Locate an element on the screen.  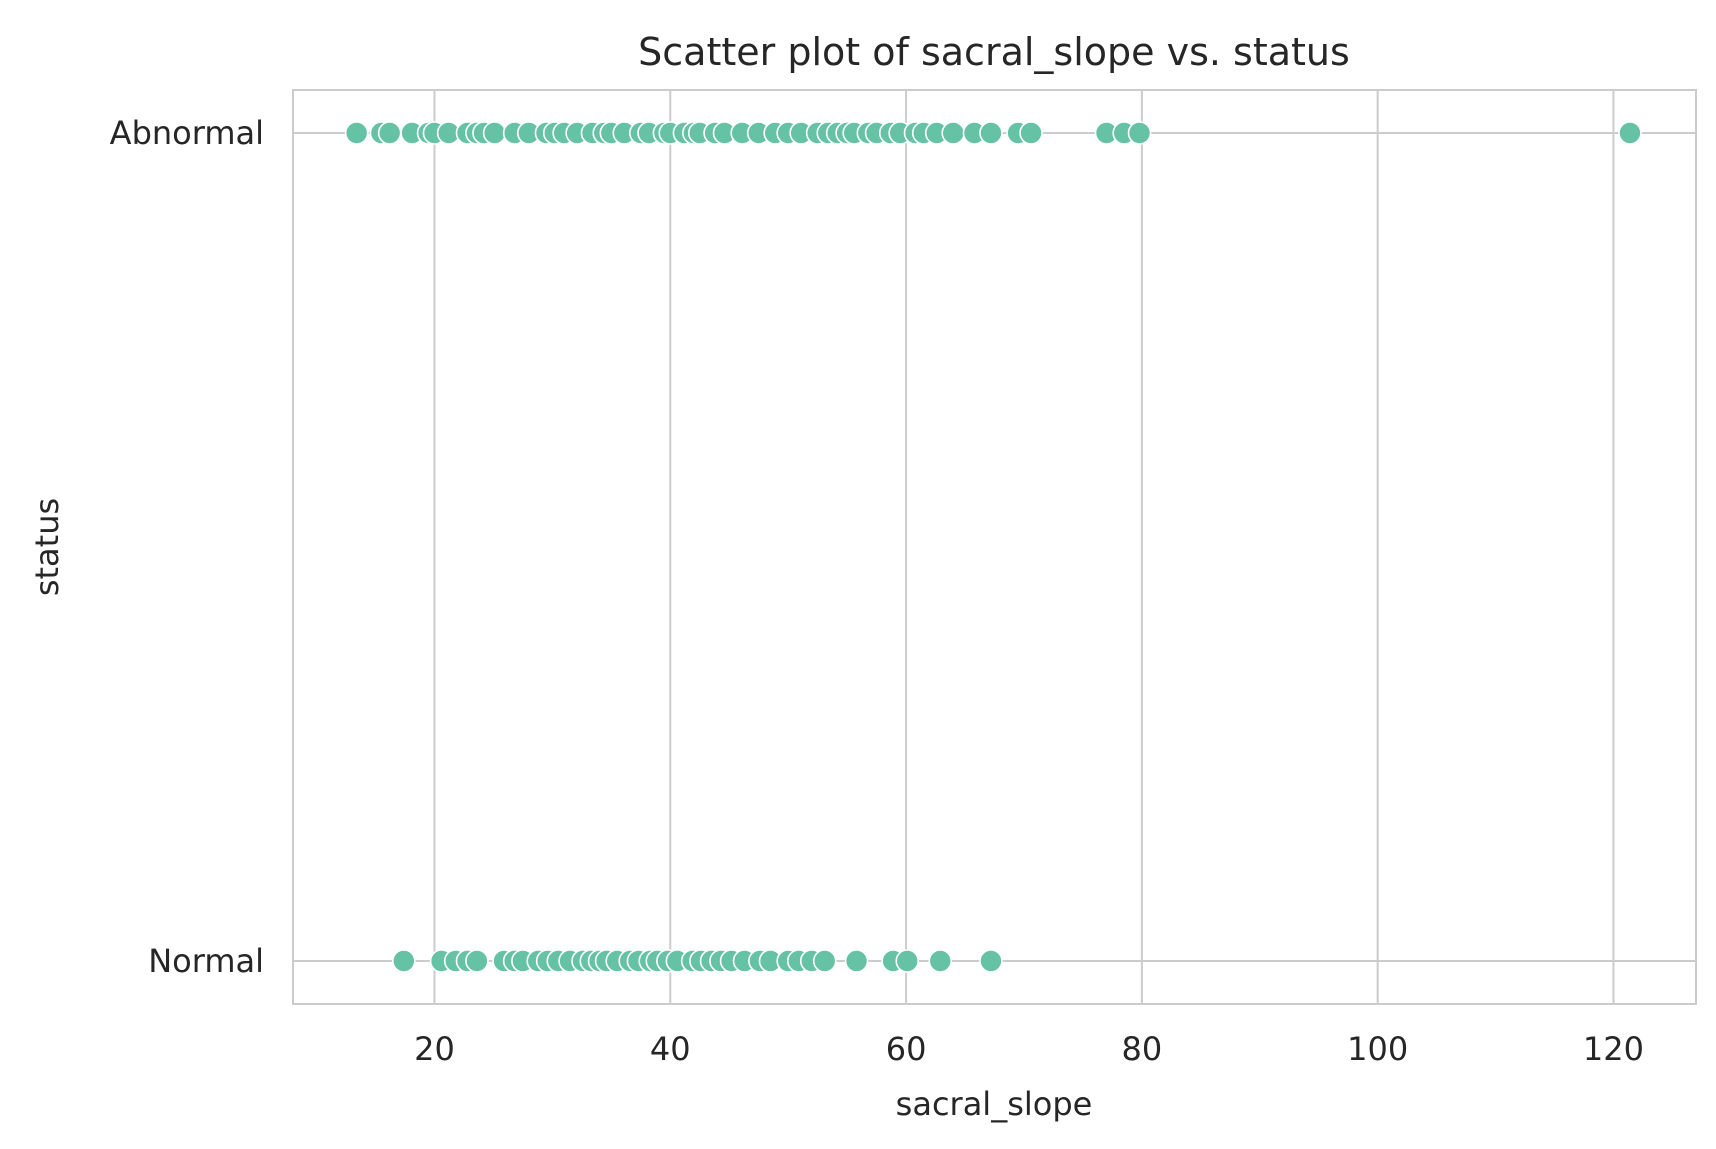
x-tick-label: 60 is located at coordinates (906, 1049).